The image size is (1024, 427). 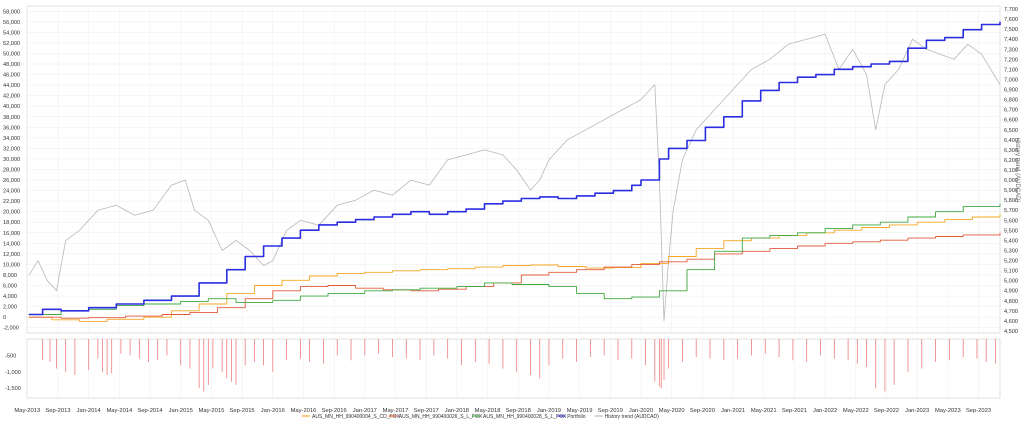 What do you see at coordinates (11, 223) in the screenshot?
I see `left-tick-label: 18,000` at bounding box center [11, 223].